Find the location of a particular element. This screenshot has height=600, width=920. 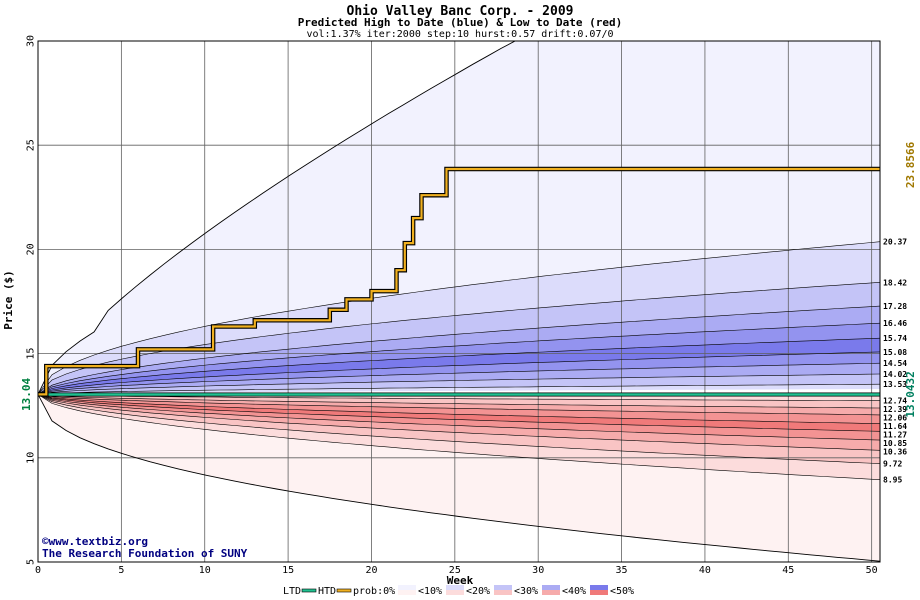

end-label-8.95: 8.95 is located at coordinates (892, 480).